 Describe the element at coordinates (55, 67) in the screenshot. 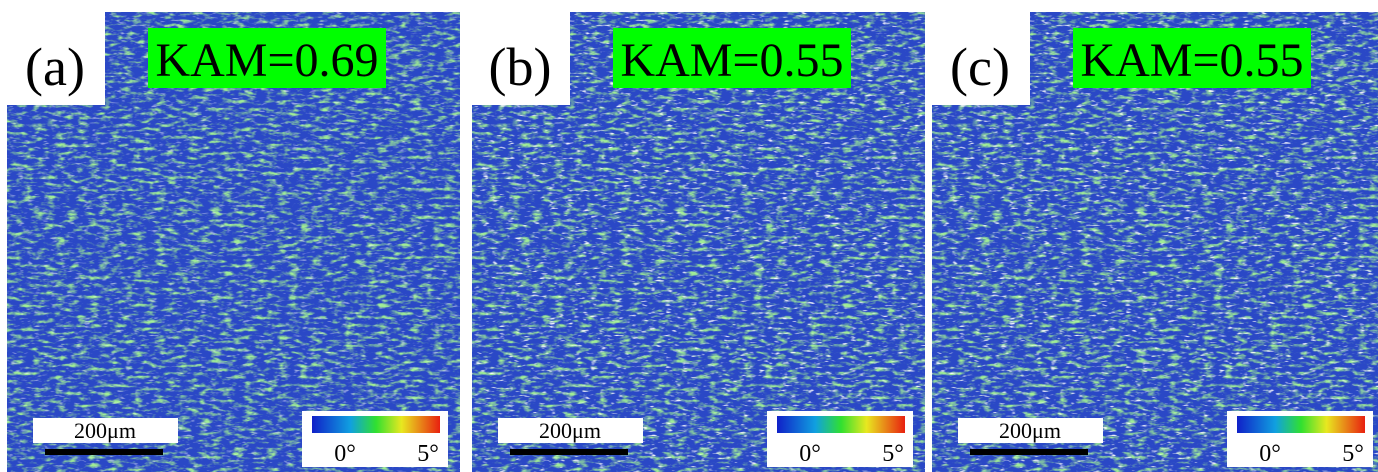

I see `panel-label: (a)` at that location.